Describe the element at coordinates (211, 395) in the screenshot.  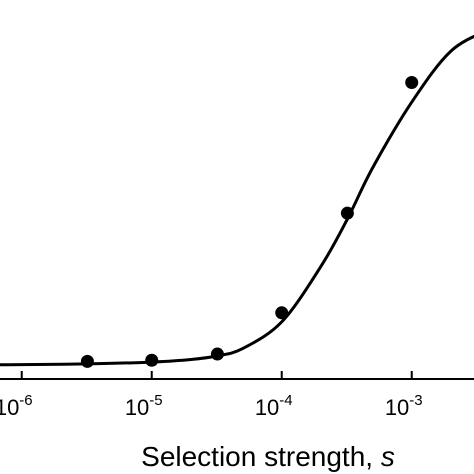
I see `x-axis-ticks: 10⁻⁶ 10⁻⁵ 10⁻⁴ 10⁻³` at that location.